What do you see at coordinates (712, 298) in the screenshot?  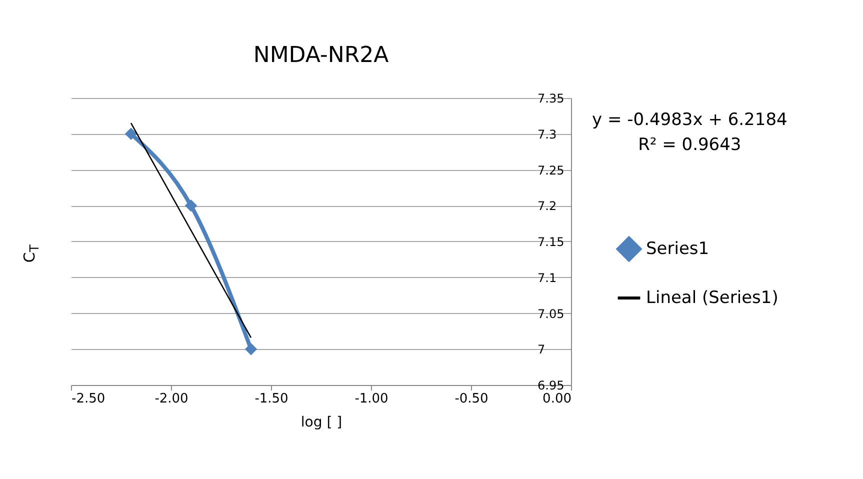 I see `legend-label: Lineal (Series1)` at bounding box center [712, 298].